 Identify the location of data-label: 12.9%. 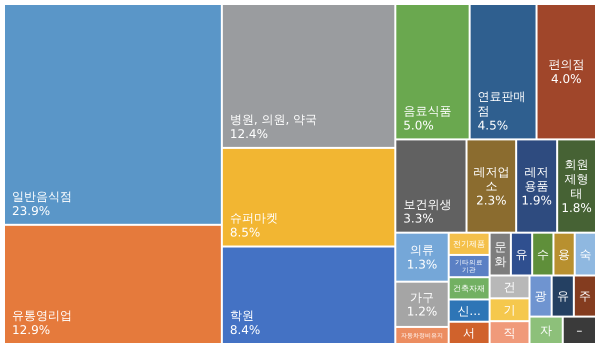
(31, 330).